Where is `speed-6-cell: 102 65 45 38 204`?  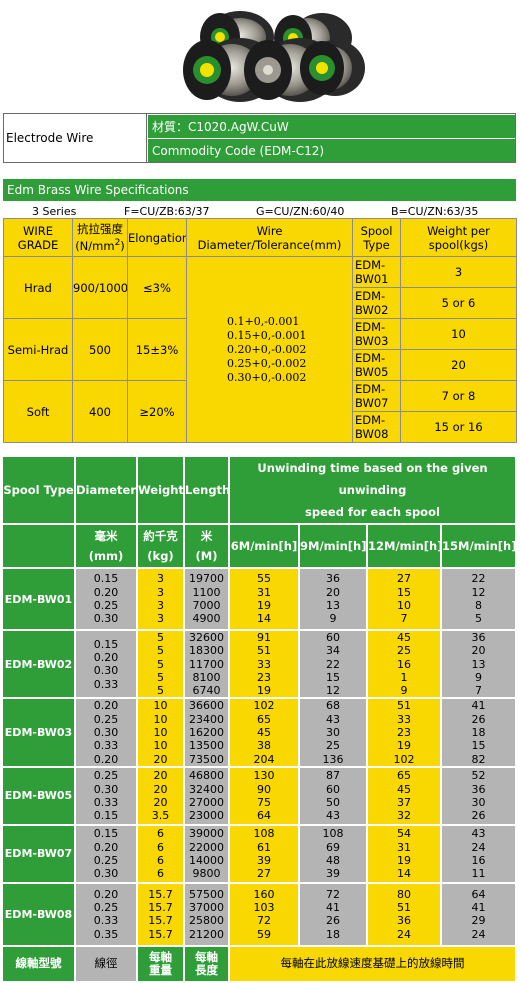
speed-6-cell: 102 65 45 38 204 is located at coordinates (264, 733).